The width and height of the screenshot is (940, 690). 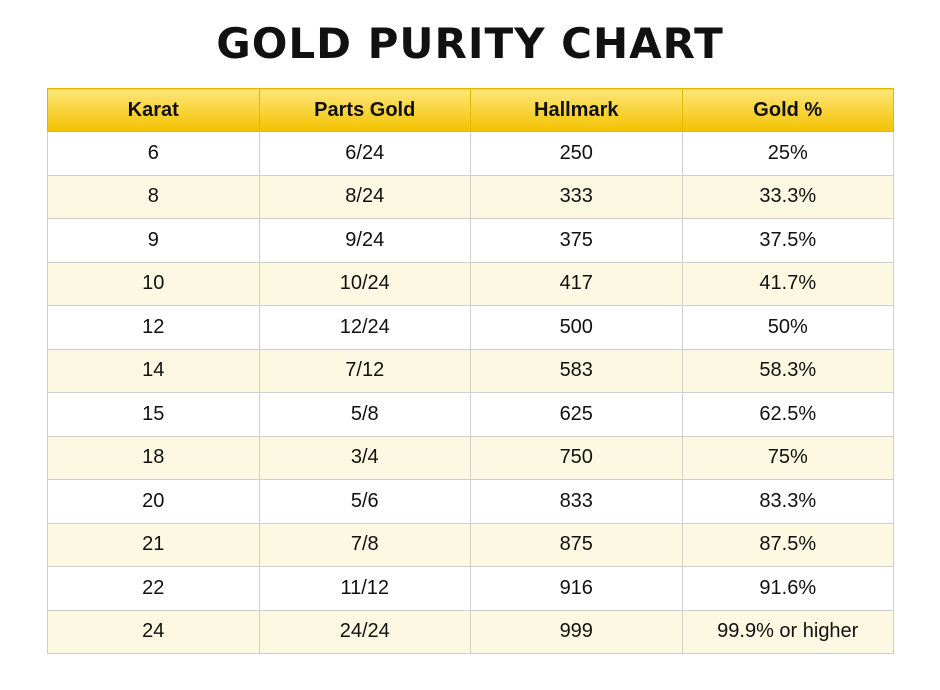 I want to click on table-cell: 24/24, so click(x=364, y=631).